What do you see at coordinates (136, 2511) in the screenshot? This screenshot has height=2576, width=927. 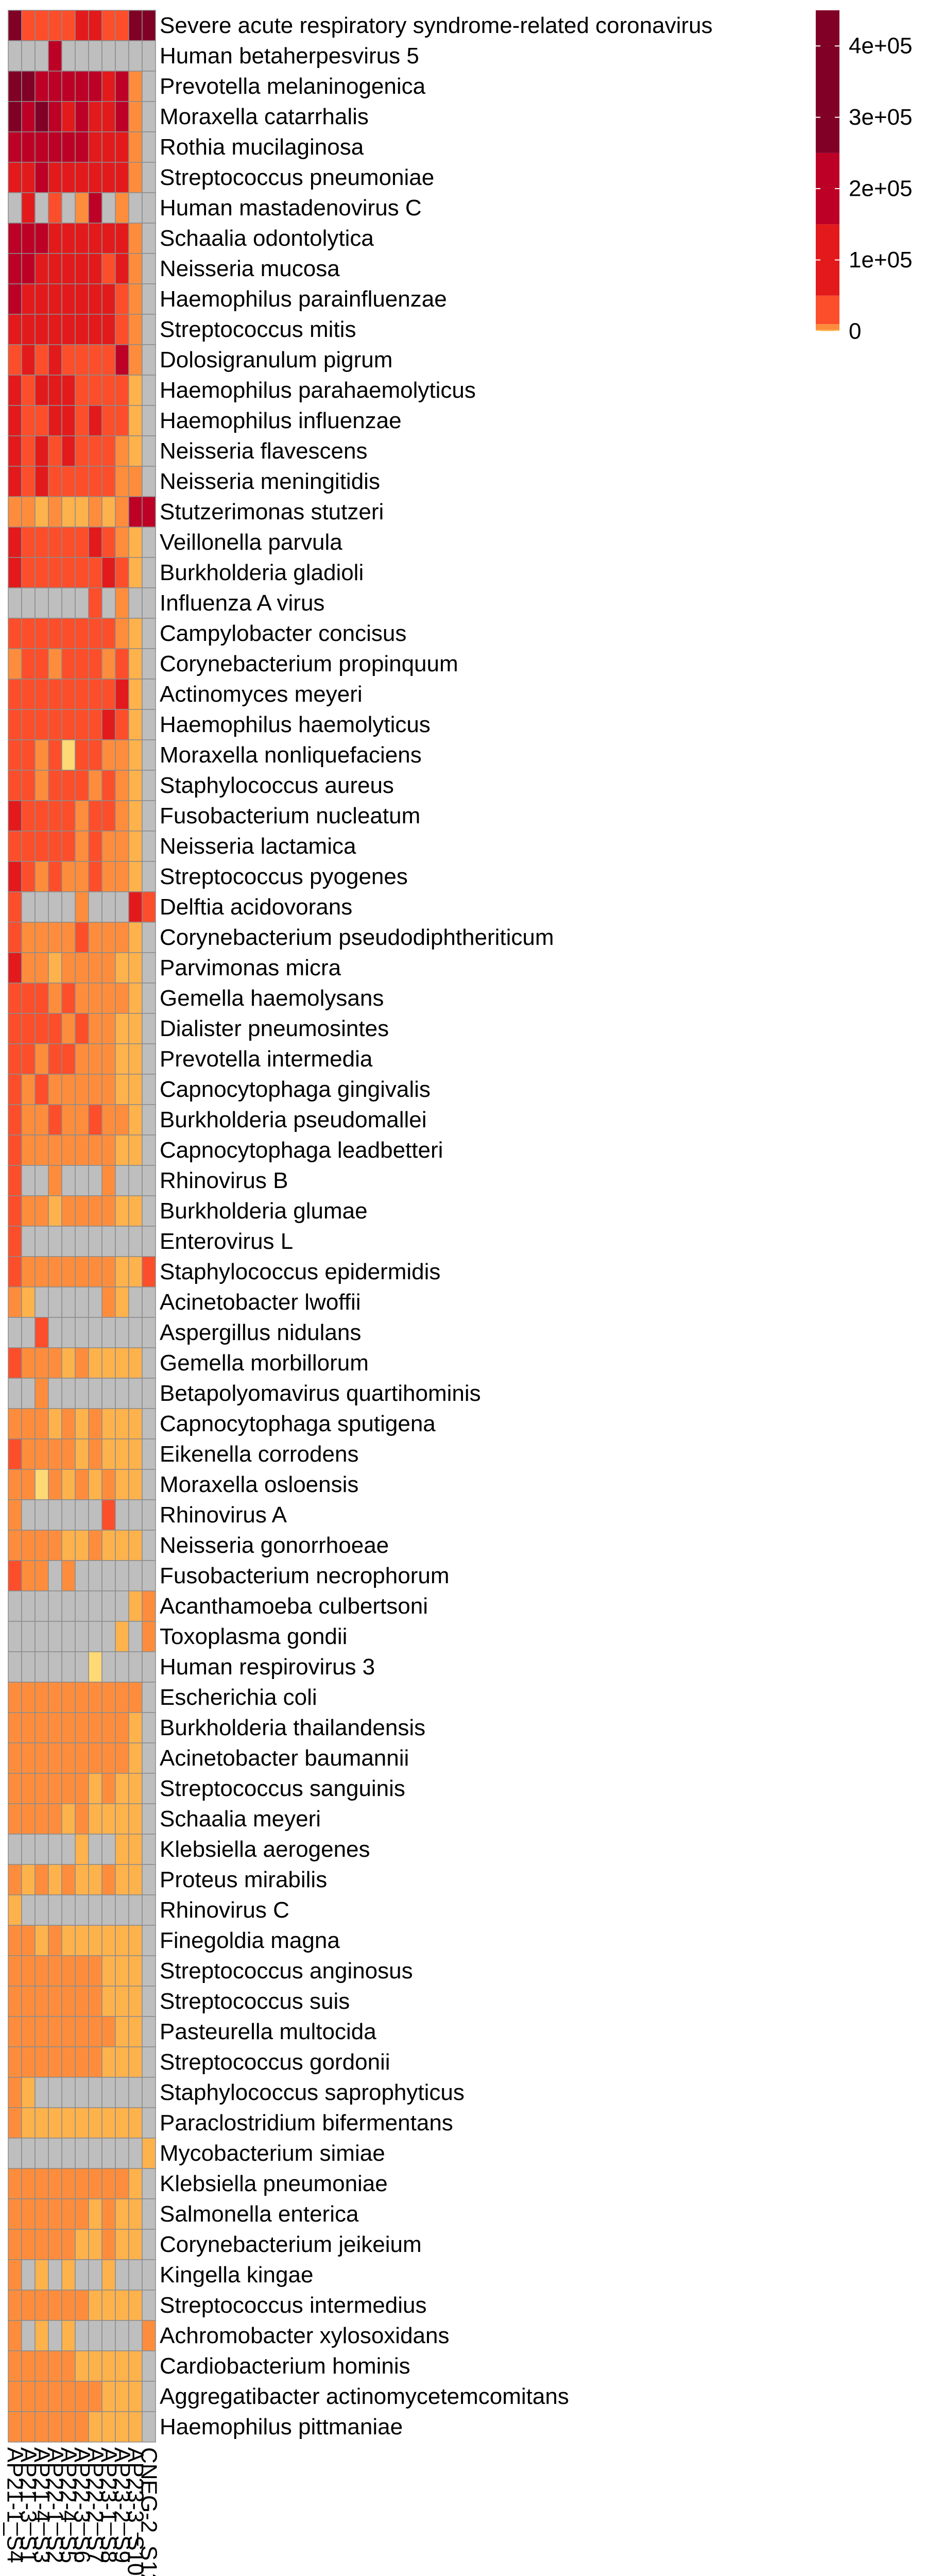 I see `column-label: AP23-3_S10` at bounding box center [136, 2511].